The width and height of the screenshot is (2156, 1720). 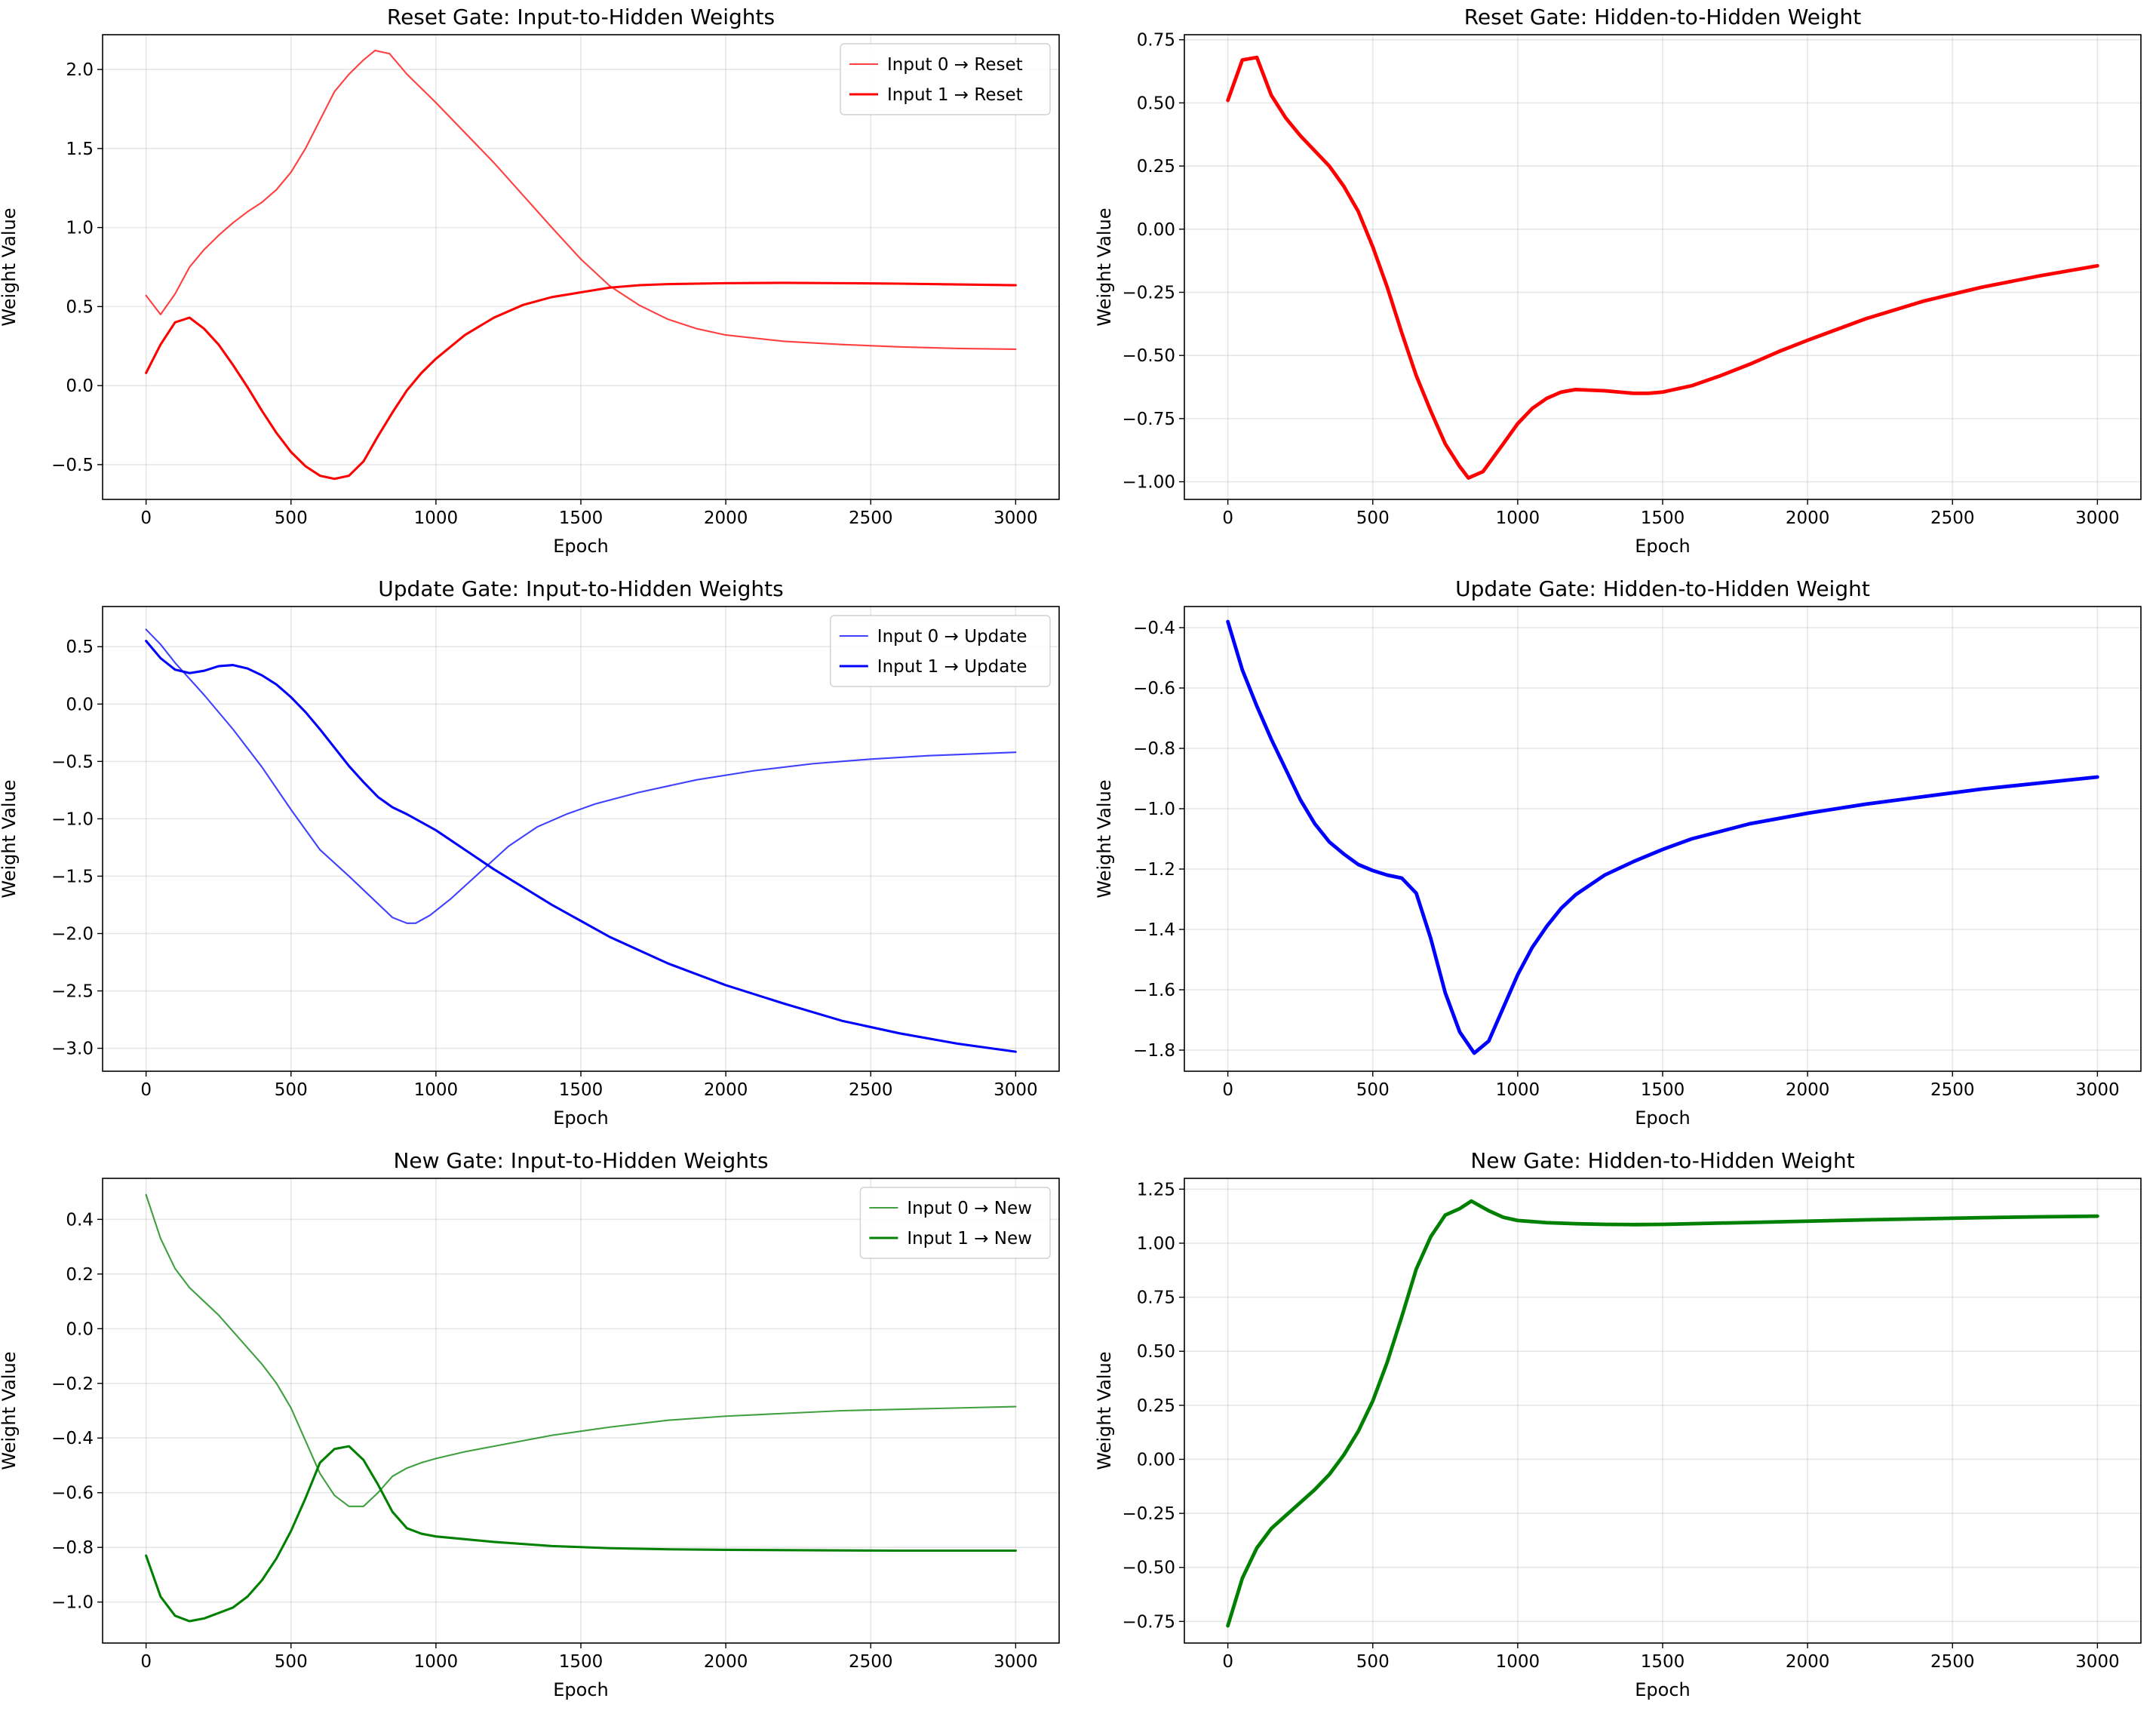 I want to click on chart-title: New Gate: Hidden-to-Hidden Weight, so click(x=1662, y=1160).